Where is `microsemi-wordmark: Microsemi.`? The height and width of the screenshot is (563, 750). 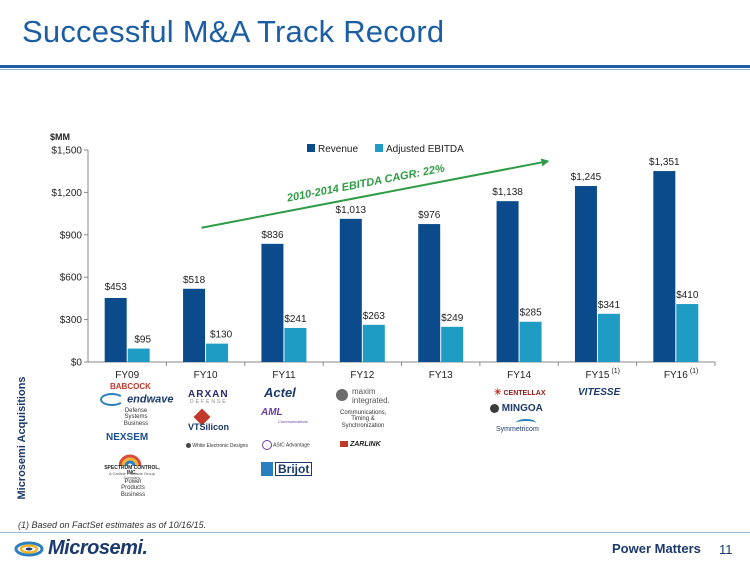
microsemi-wordmark: Microsemi. is located at coordinates (98, 548).